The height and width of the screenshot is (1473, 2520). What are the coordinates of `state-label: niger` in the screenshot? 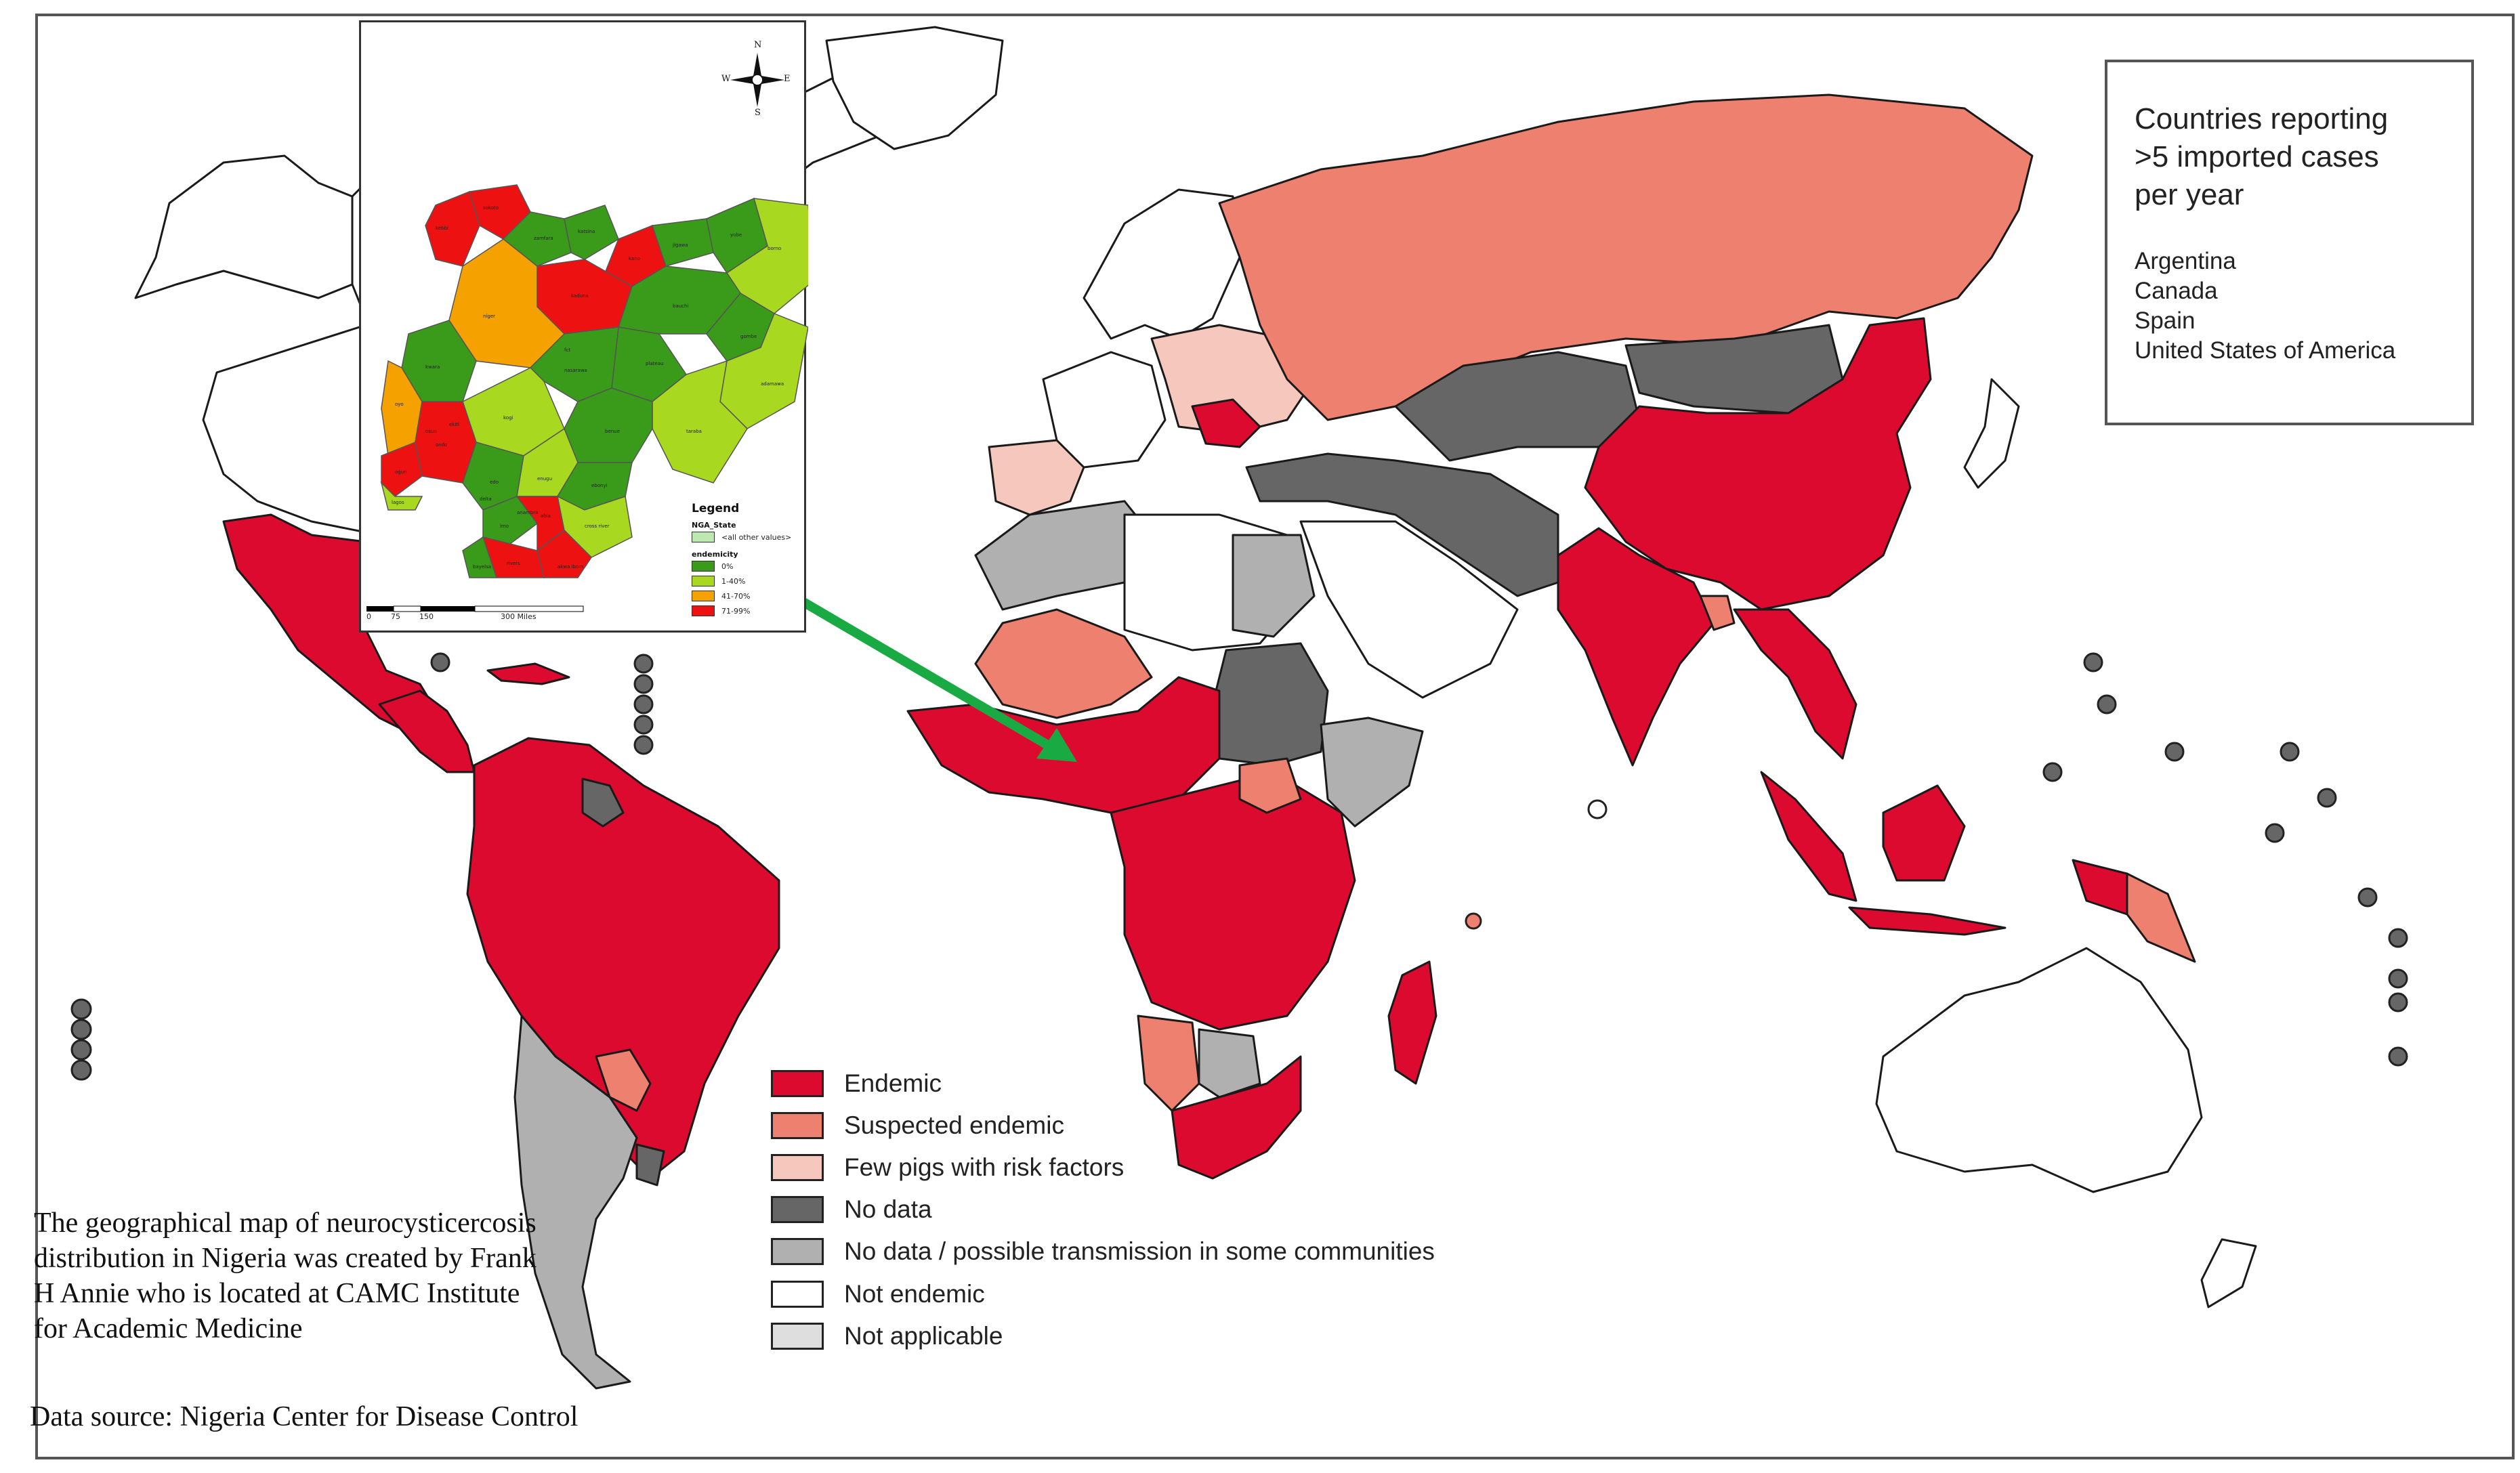 It's located at (490, 316).